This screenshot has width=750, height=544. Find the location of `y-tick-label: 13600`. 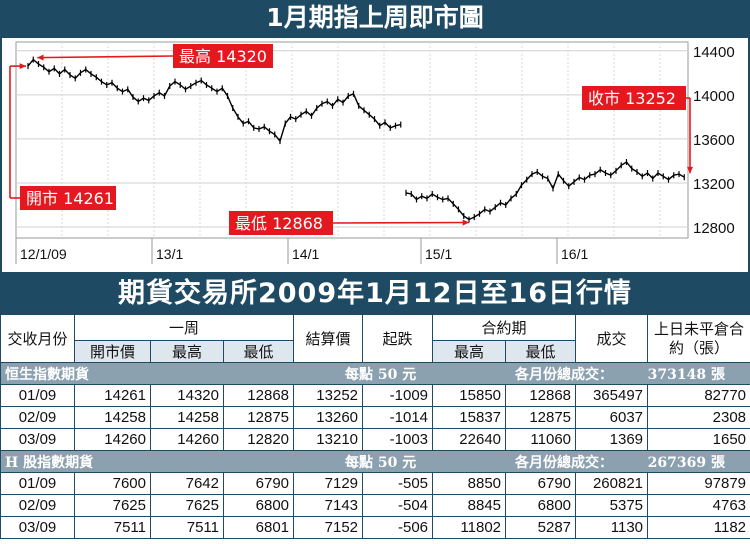

y-tick-label: 13600 is located at coordinates (714, 140).